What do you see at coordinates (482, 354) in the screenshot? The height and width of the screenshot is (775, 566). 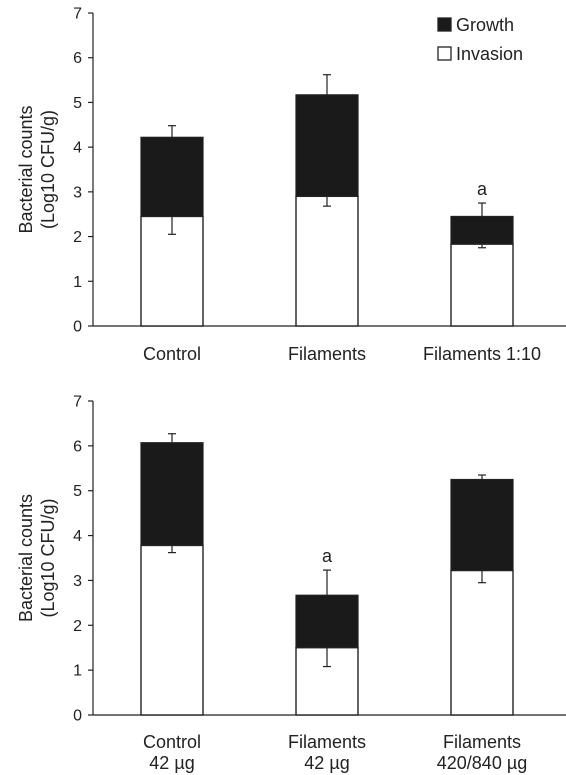 I see `x-category-label: Filaments 1:10` at bounding box center [482, 354].